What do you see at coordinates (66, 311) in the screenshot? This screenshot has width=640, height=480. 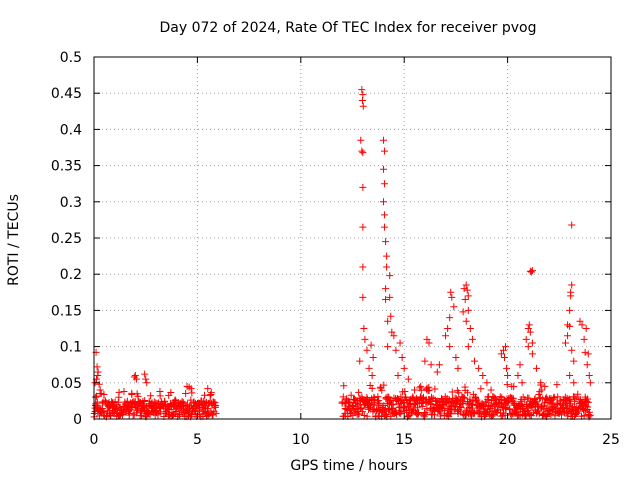 I see `y-tick-label: 0.15` at bounding box center [66, 311].